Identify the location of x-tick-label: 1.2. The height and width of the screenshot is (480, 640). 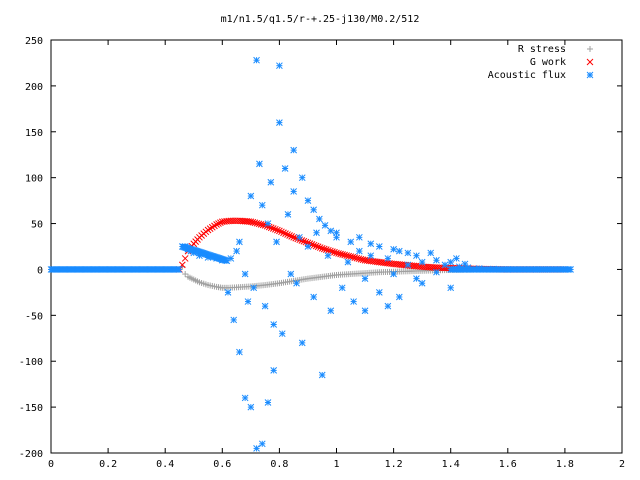
(394, 464).